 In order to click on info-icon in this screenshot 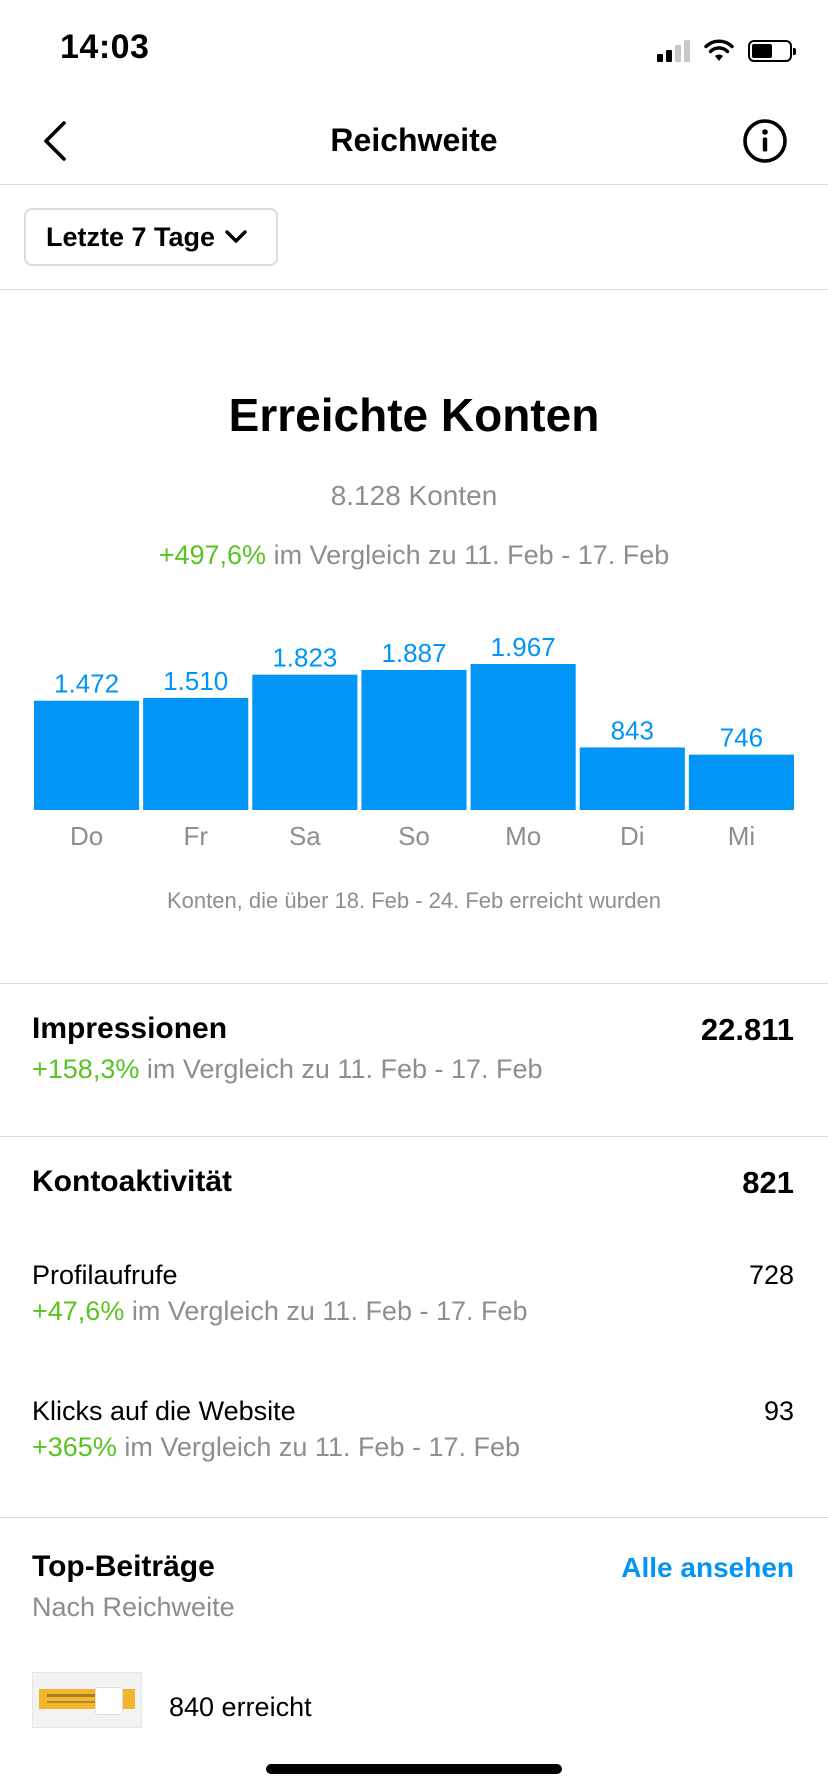, I will do `click(765, 141)`.